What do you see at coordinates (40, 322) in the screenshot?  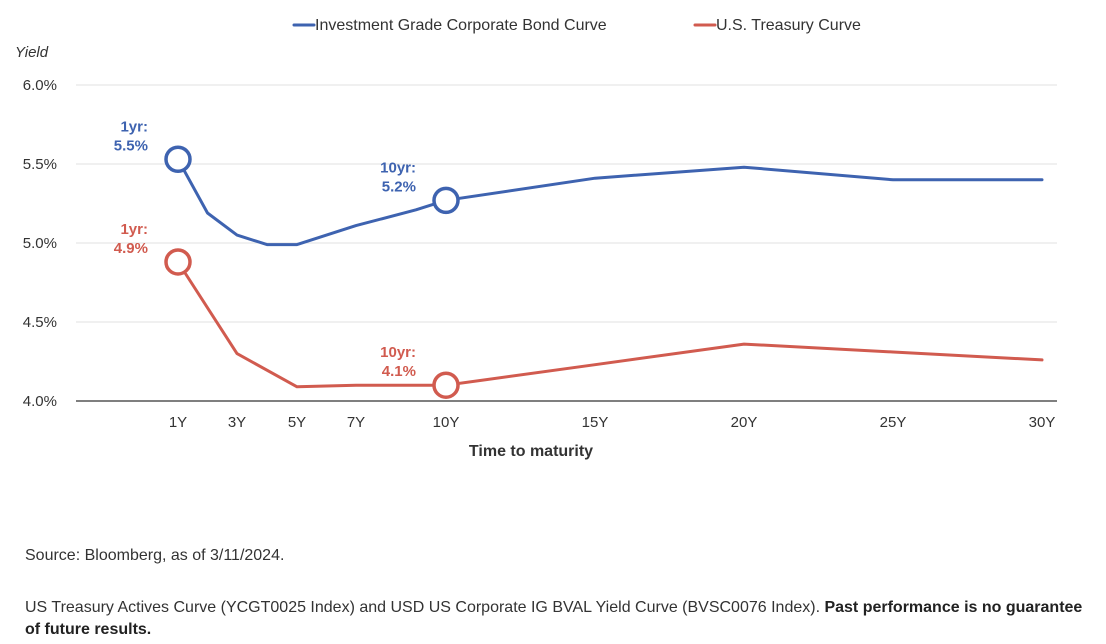 I see `y-tick-label: 4.5%` at bounding box center [40, 322].